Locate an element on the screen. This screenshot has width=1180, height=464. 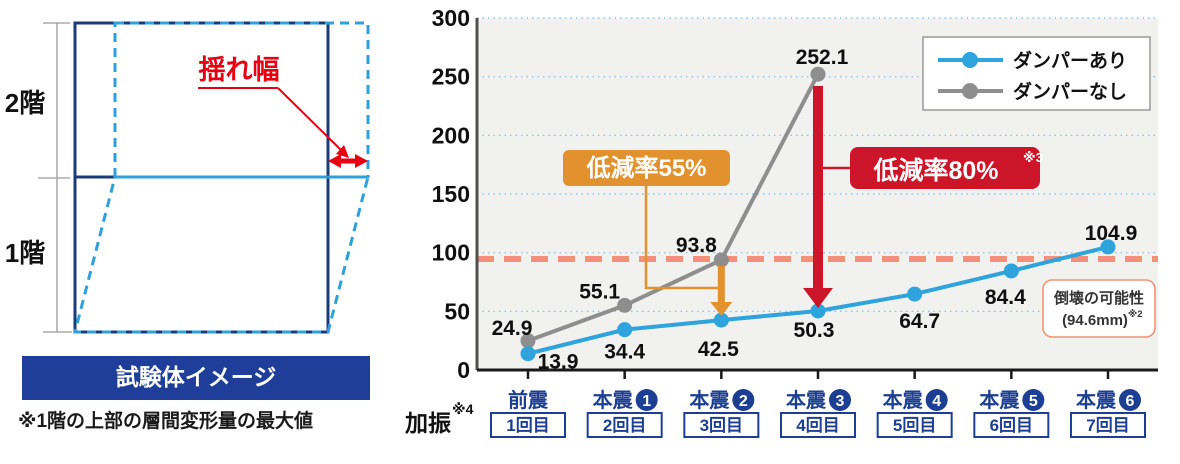
category-run-label: 4回目 is located at coordinates (817, 425).